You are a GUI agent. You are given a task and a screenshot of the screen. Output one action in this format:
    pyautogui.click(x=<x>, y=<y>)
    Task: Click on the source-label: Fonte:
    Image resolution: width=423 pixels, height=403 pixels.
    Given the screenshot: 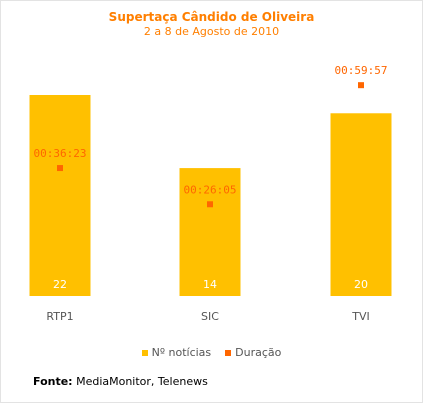 What is the action you would take?
    pyautogui.click(x=53, y=381)
    